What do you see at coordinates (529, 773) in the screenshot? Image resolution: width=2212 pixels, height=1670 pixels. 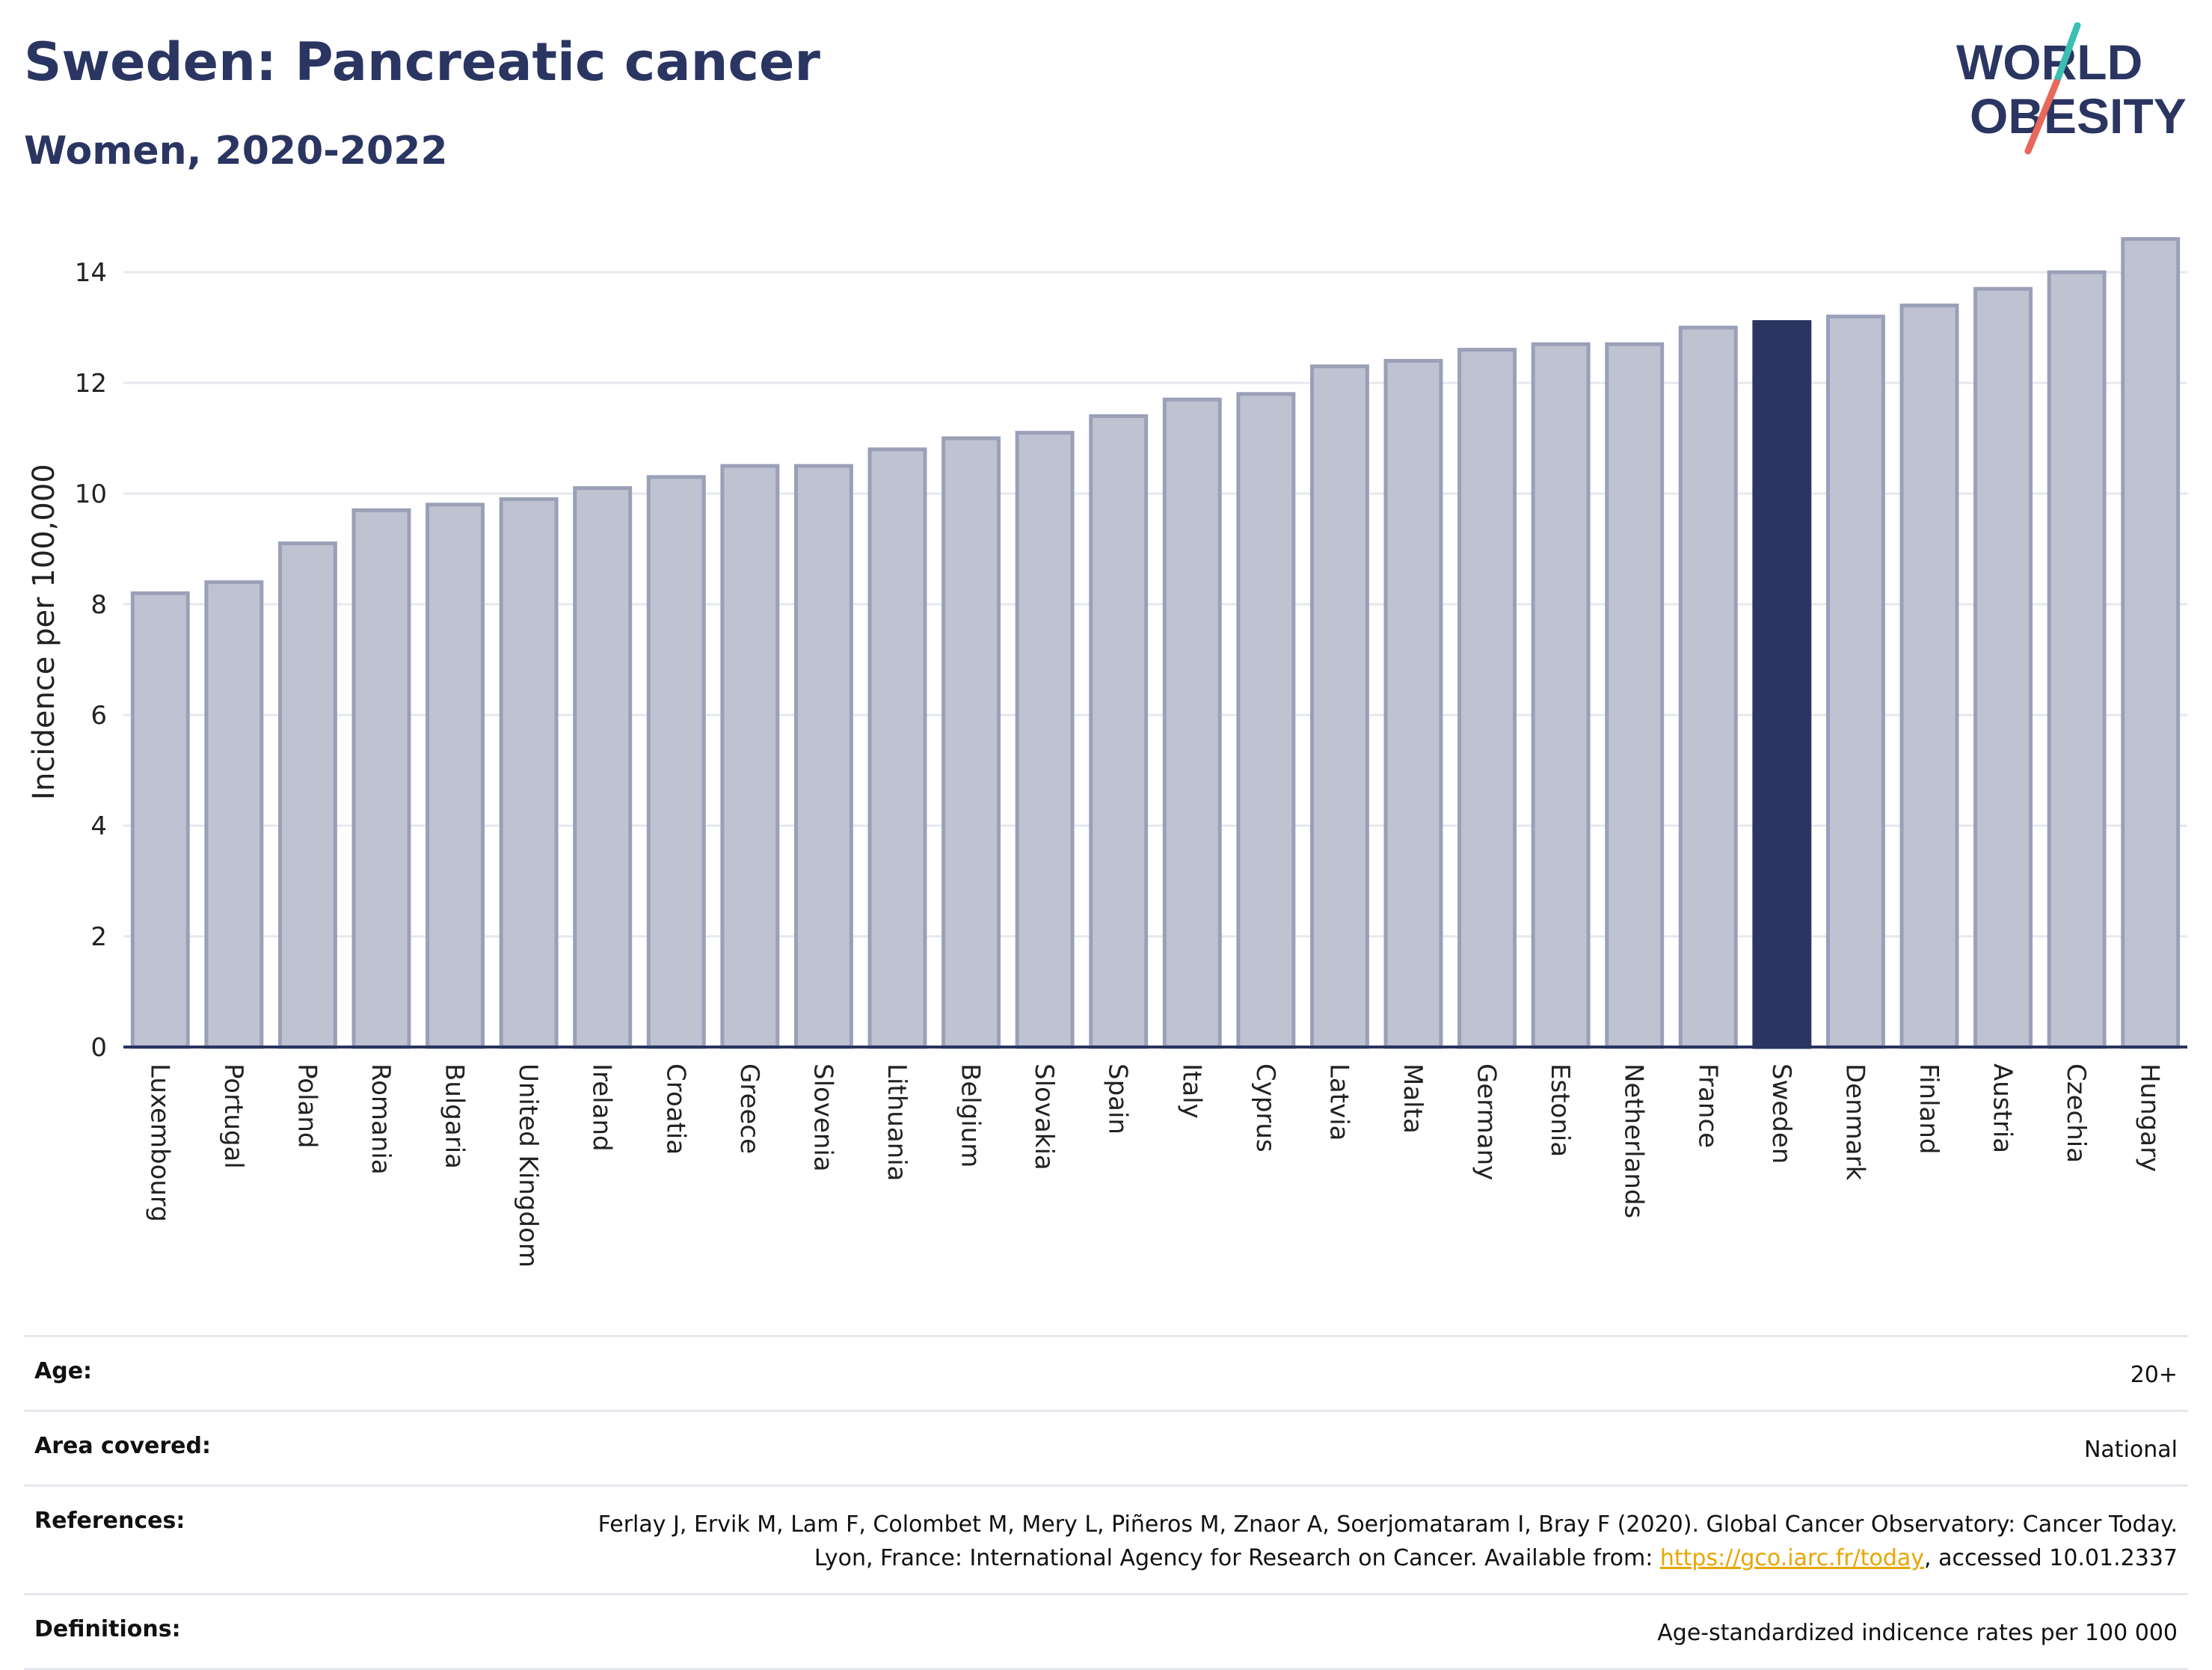 I see `bar-united-kingdom` at bounding box center [529, 773].